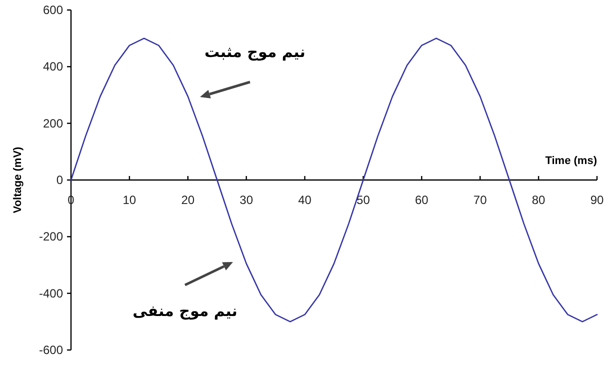 The width and height of the screenshot is (610, 380). Describe the element at coordinates (597, 200) in the screenshot. I see `x-tick-label: 90` at that location.